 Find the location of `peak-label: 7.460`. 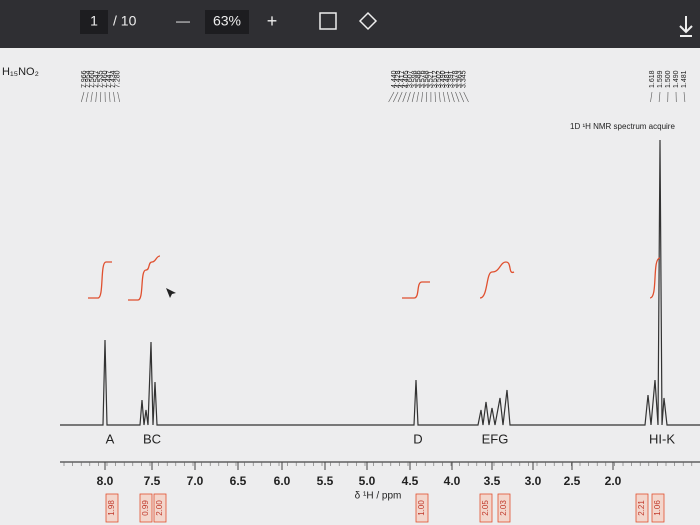

peak-label: 7.460 is located at coordinates (105, 79).